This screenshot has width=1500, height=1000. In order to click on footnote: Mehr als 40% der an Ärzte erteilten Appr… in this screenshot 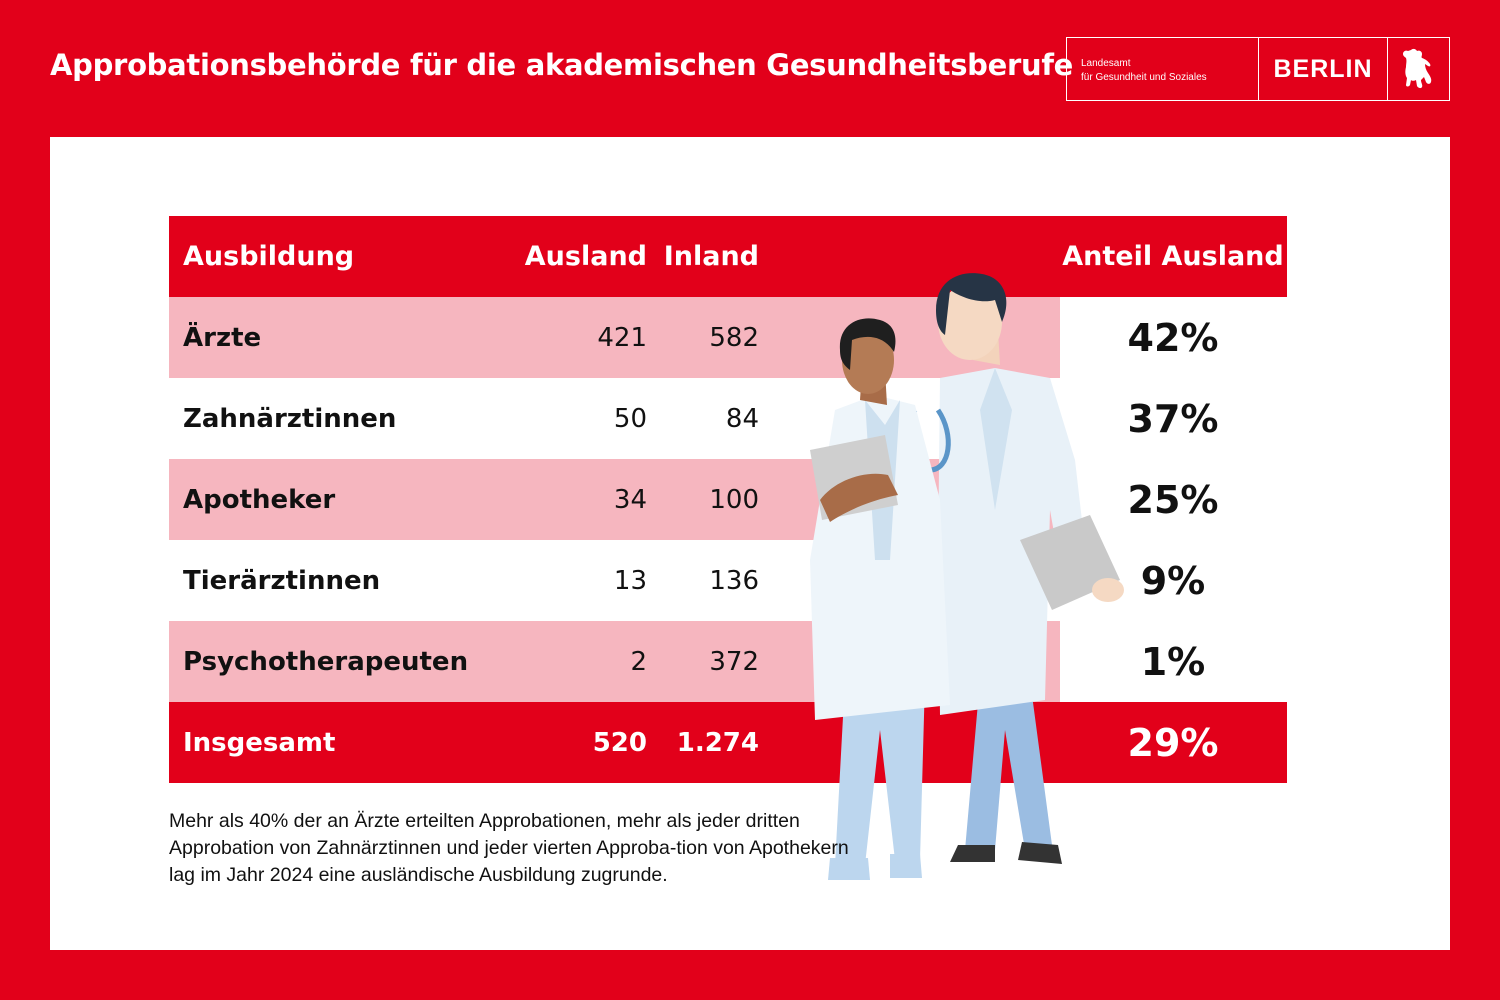, I will do `click(509, 848)`.